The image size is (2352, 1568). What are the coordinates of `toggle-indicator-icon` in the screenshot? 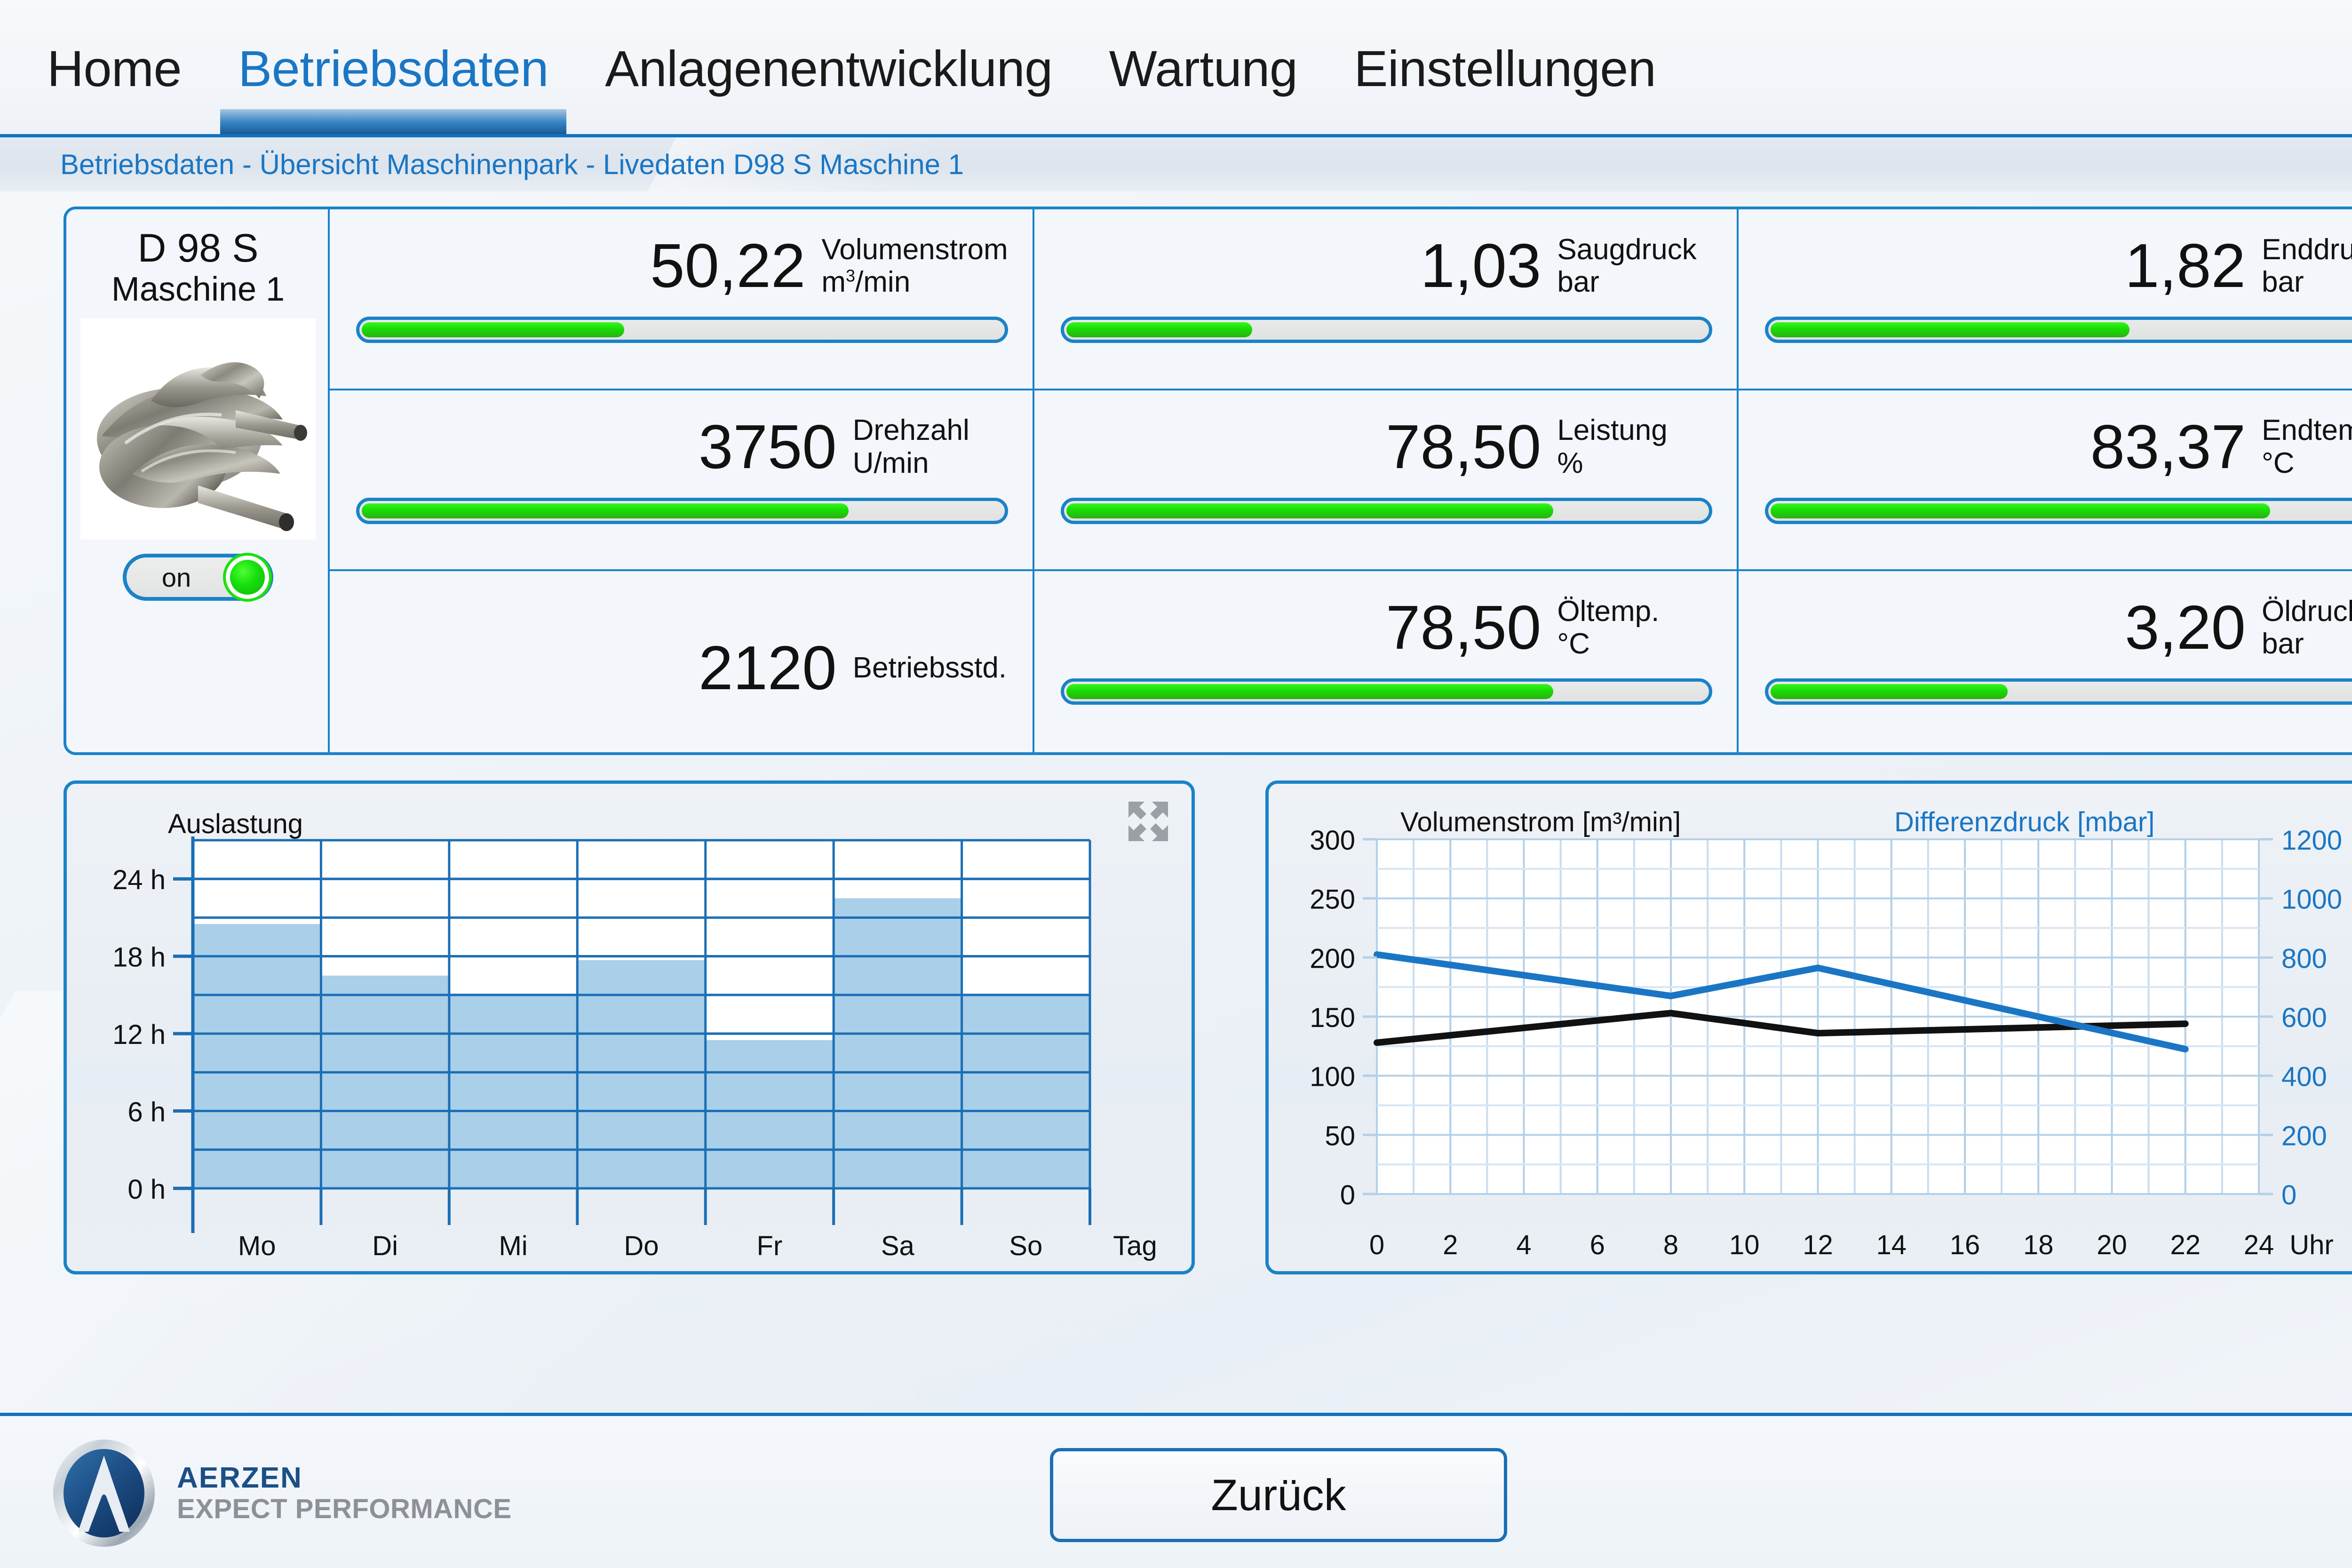 It's located at (247, 577).